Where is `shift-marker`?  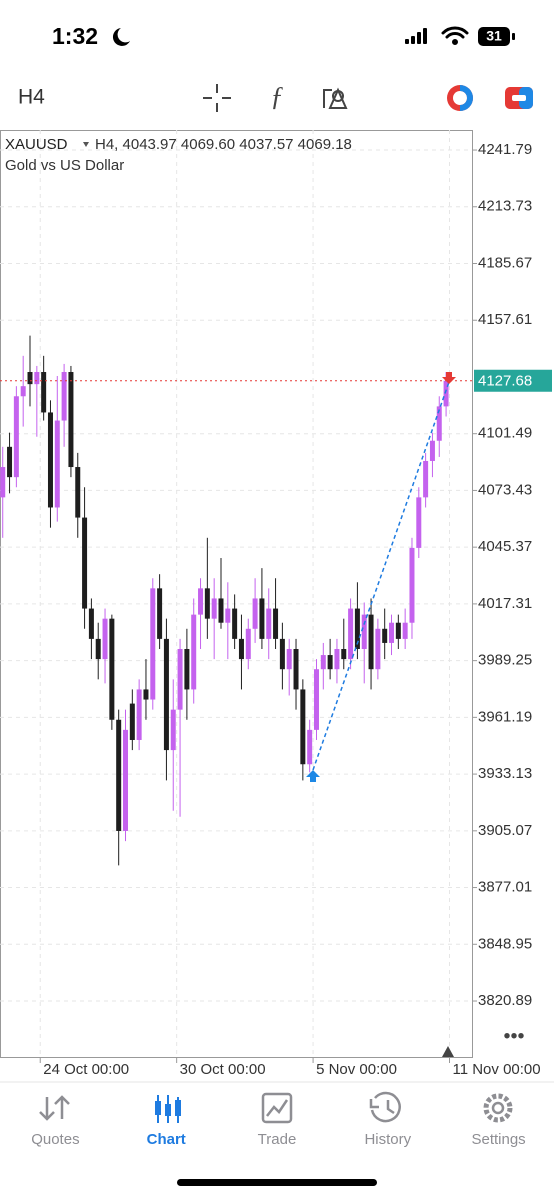 shift-marker is located at coordinates (448, 1051).